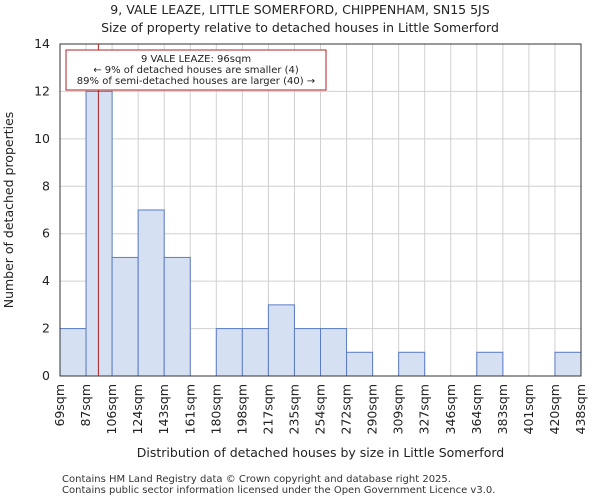 This screenshot has width=600, height=500. Describe the element at coordinates (398, 409) in the screenshot. I see `x-tick-label: 309sqm` at that location.